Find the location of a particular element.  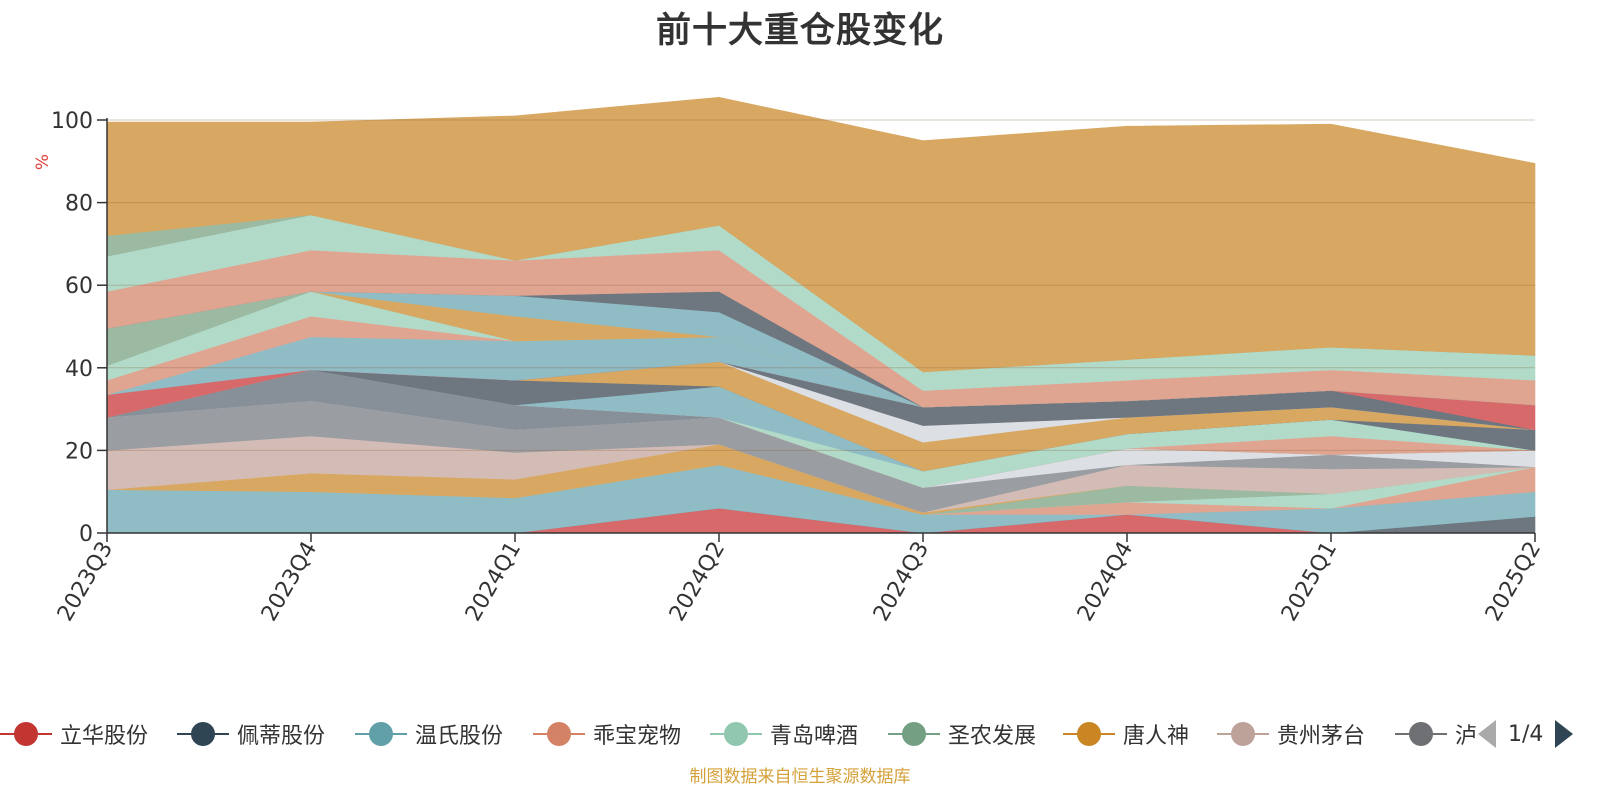

legend-item-0: 立华股份 is located at coordinates (74, 734).